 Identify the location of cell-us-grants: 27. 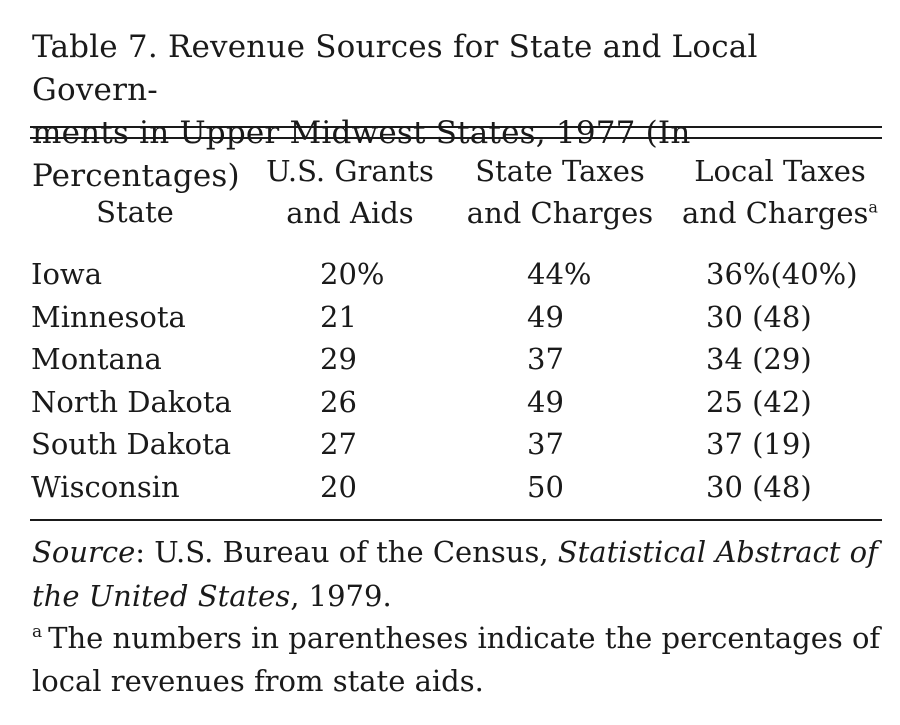
(338, 444).